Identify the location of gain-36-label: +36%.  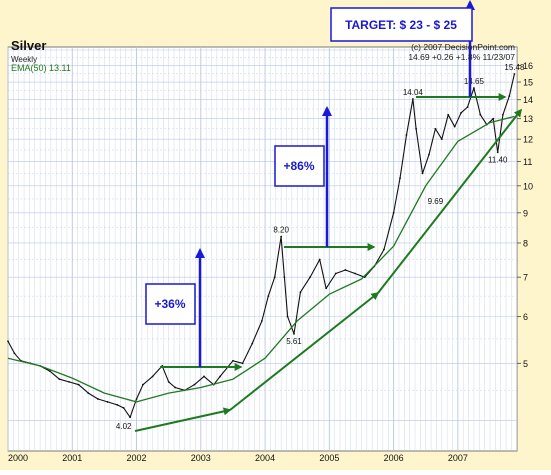
(169, 304).